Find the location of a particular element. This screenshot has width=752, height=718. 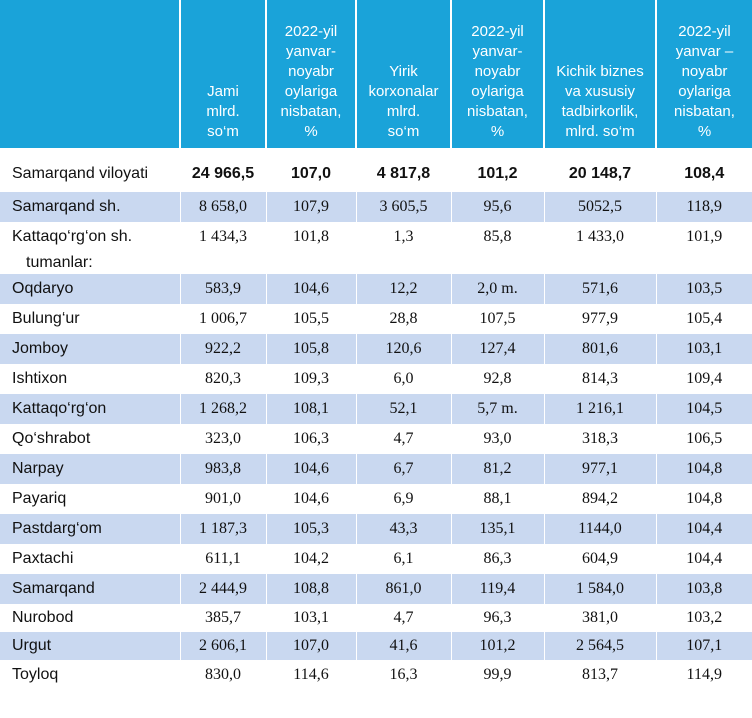

cell: 92,8 is located at coordinates (498, 379).